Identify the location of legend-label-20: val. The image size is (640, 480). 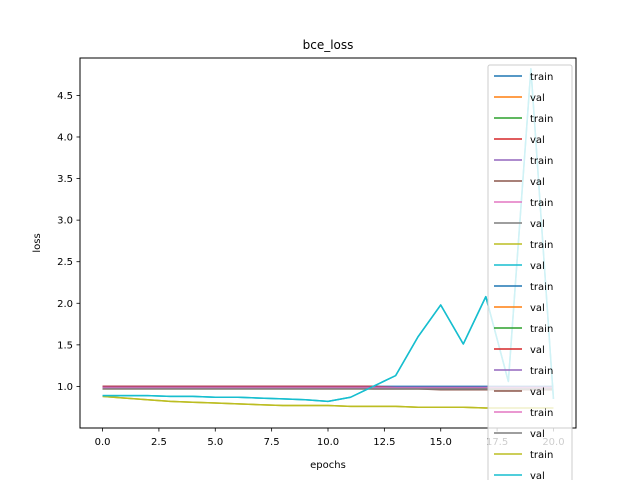
(537, 475).